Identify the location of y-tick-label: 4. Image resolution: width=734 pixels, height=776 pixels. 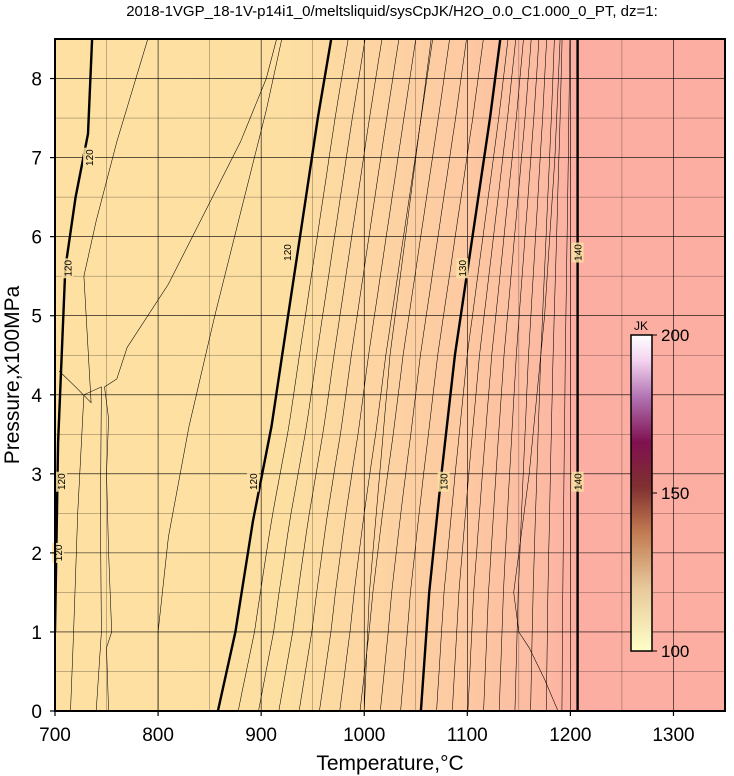
(36, 396).